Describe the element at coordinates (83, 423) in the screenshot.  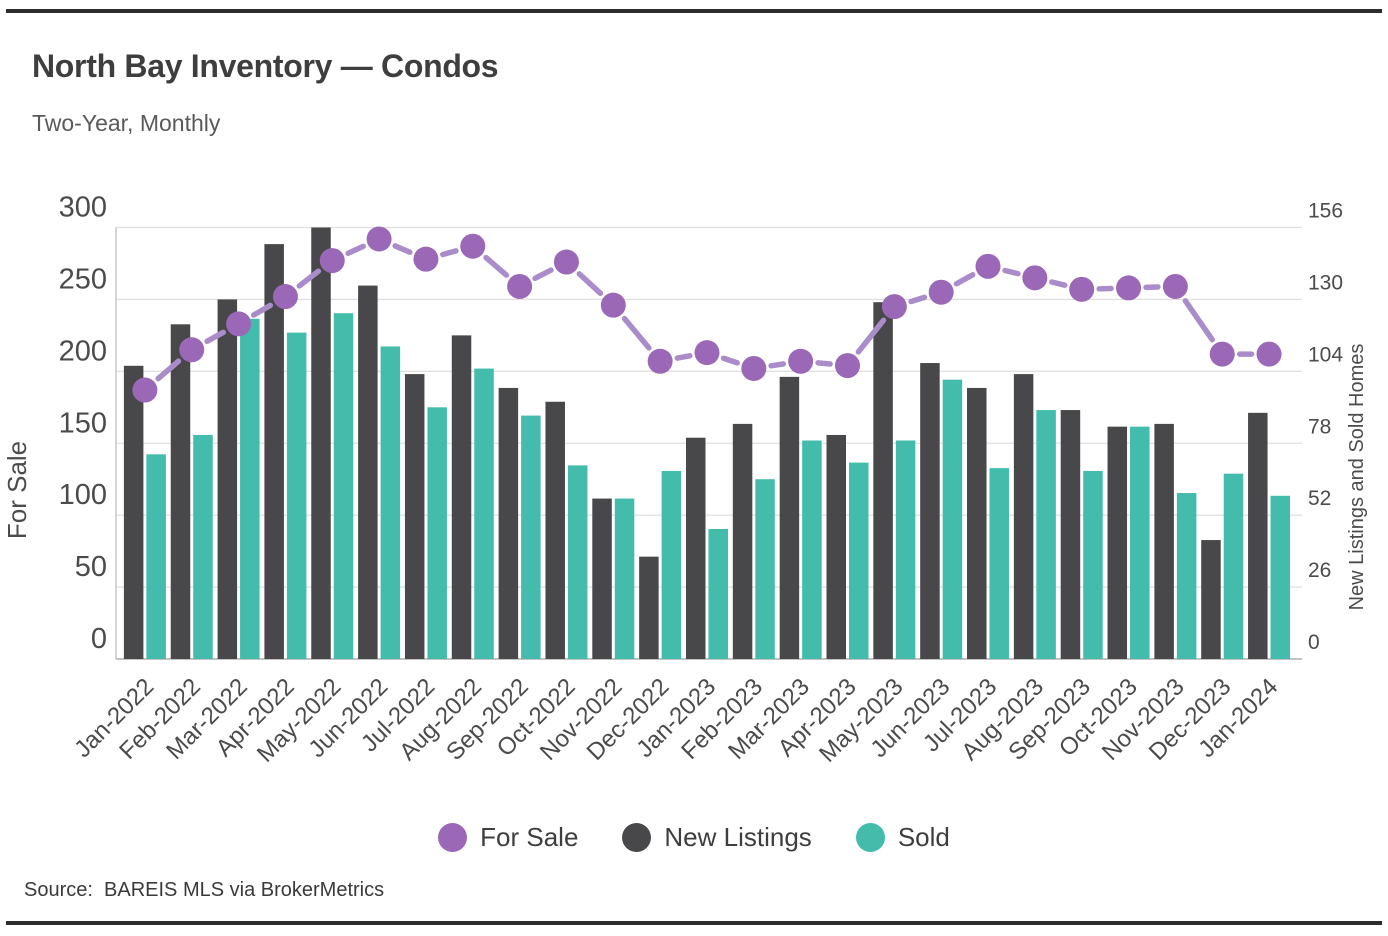
I see `left-axis-tick-label: 150` at that location.